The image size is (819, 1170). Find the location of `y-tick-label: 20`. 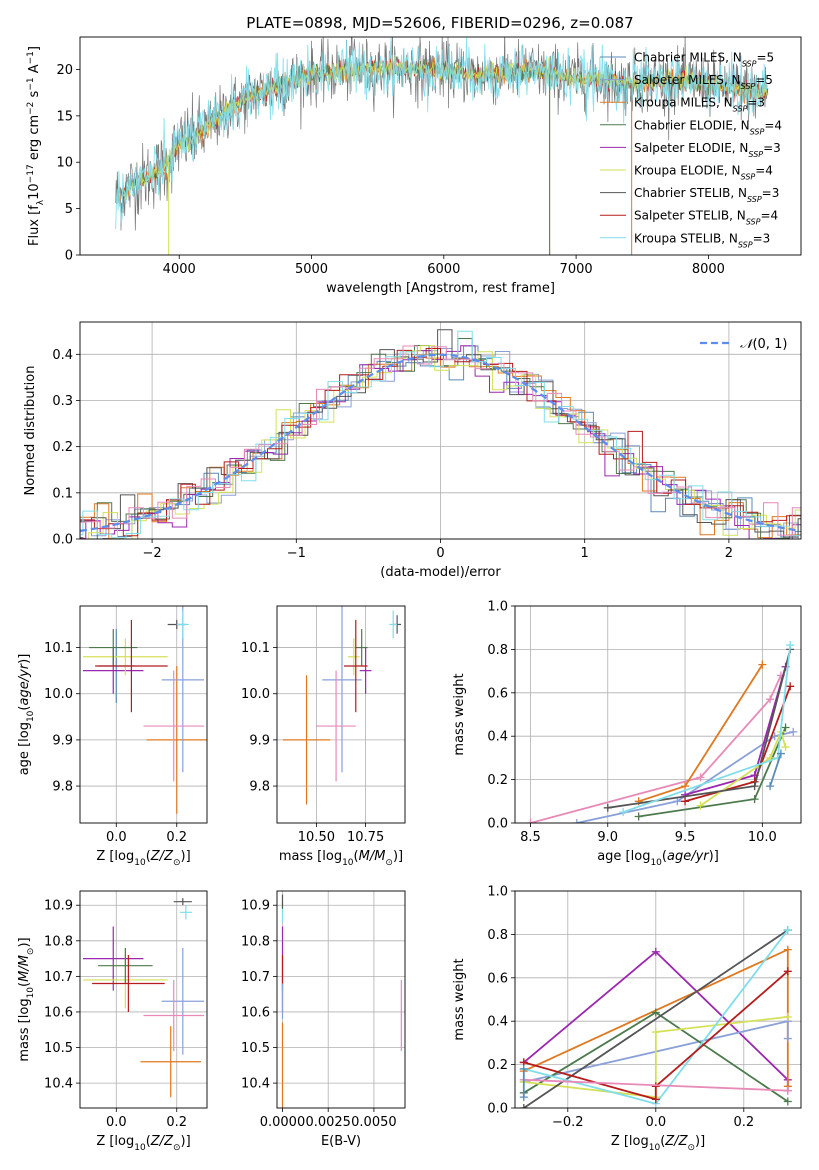

y-tick-label: 20 is located at coordinates (64, 70).